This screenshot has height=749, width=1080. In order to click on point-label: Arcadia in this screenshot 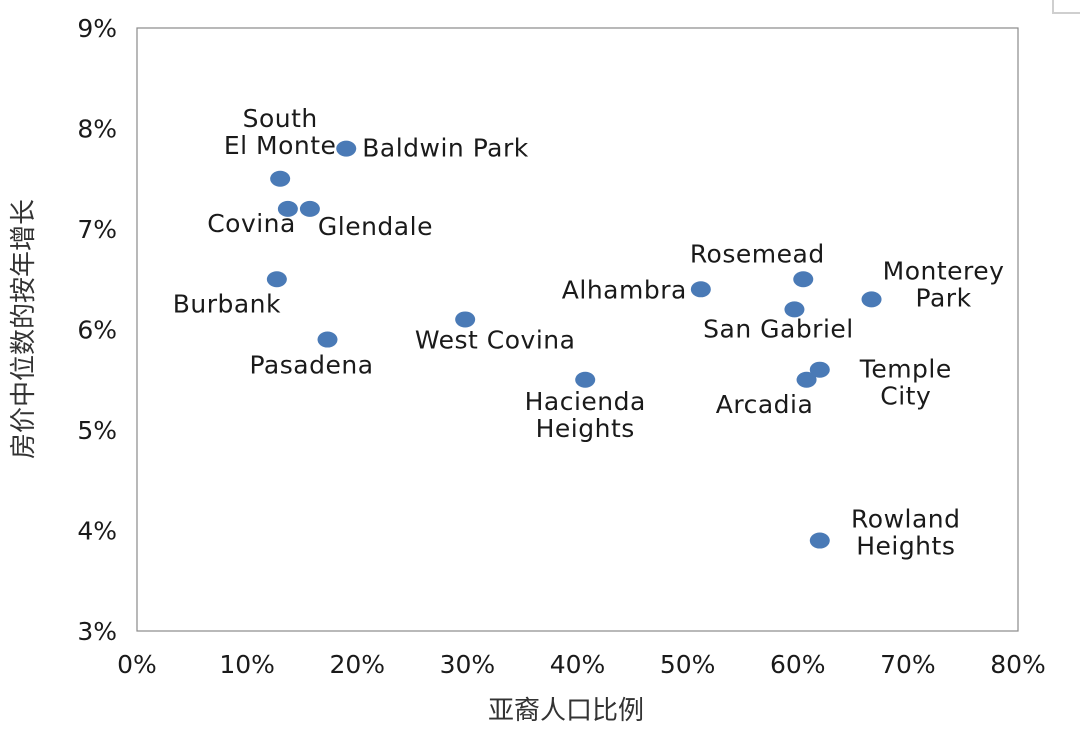, I will do `click(765, 404)`.